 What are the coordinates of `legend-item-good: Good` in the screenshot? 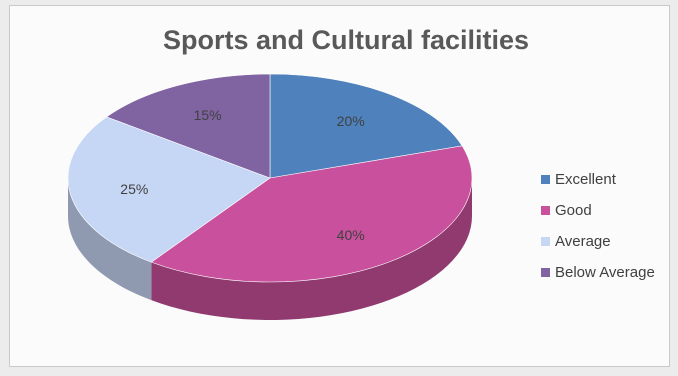 It's located at (608, 210).